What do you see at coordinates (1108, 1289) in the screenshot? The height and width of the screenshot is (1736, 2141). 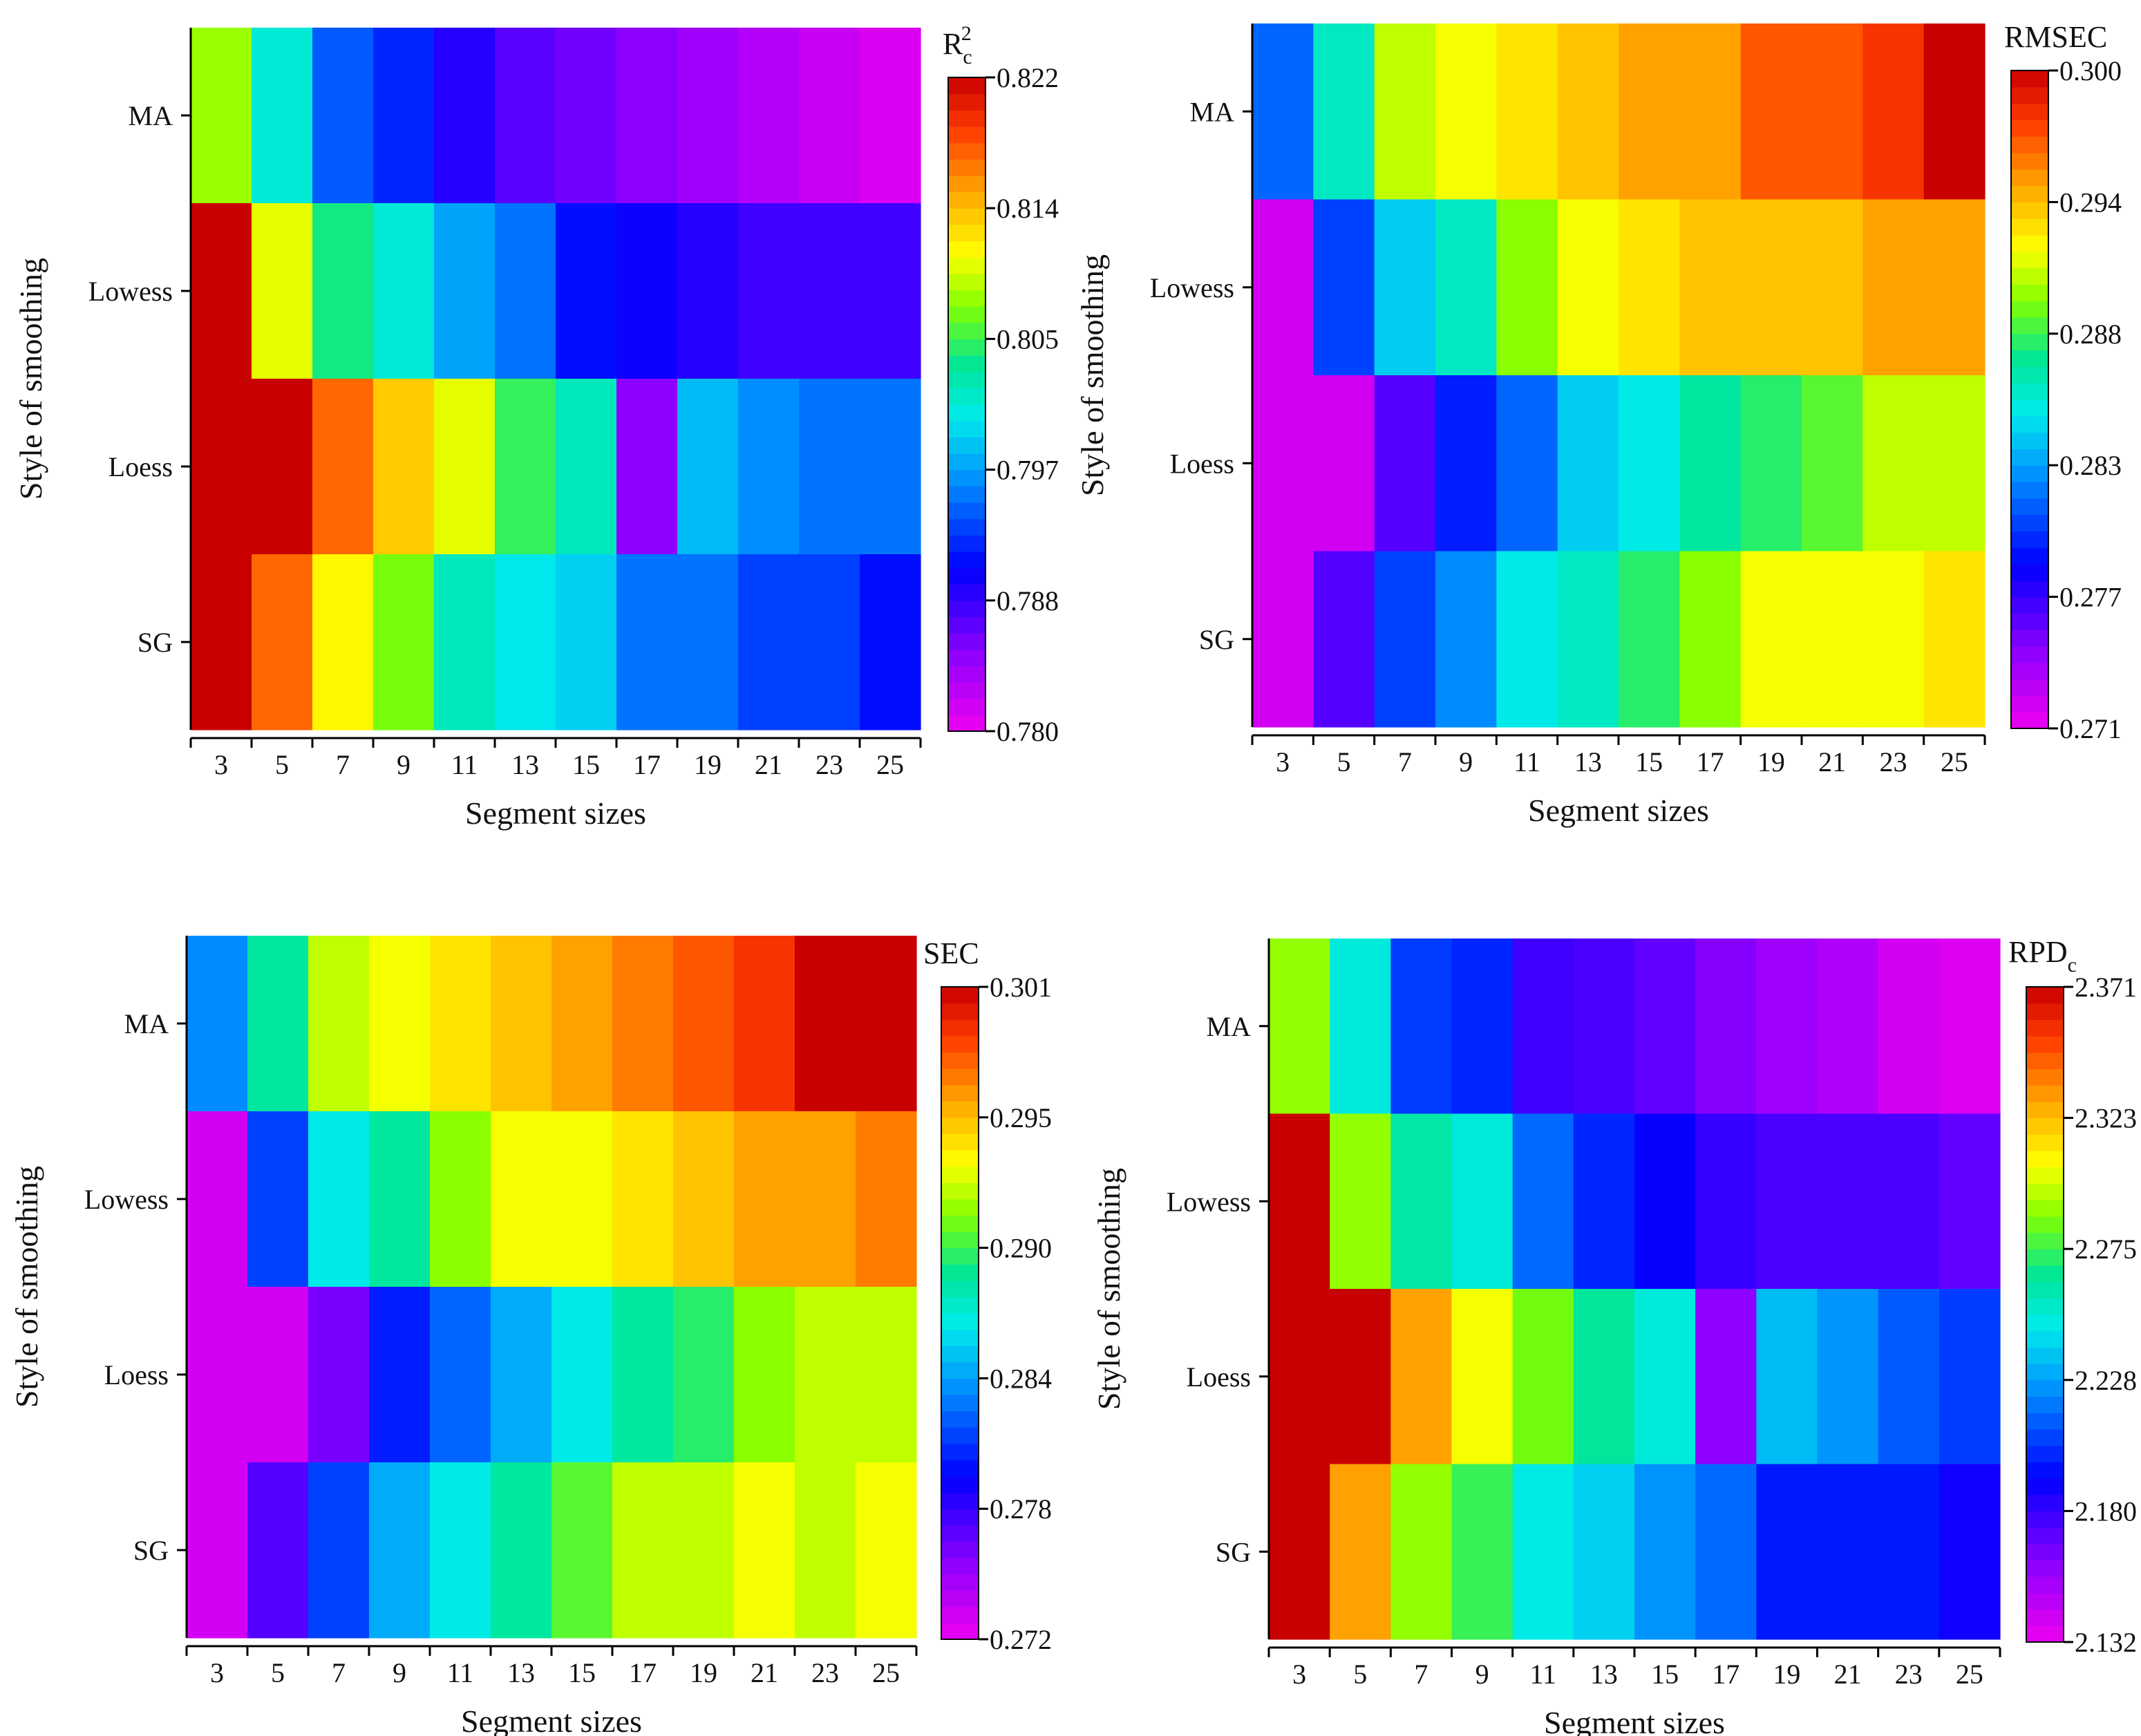 I see `y-axis-label: Style of smoothing` at bounding box center [1108, 1289].